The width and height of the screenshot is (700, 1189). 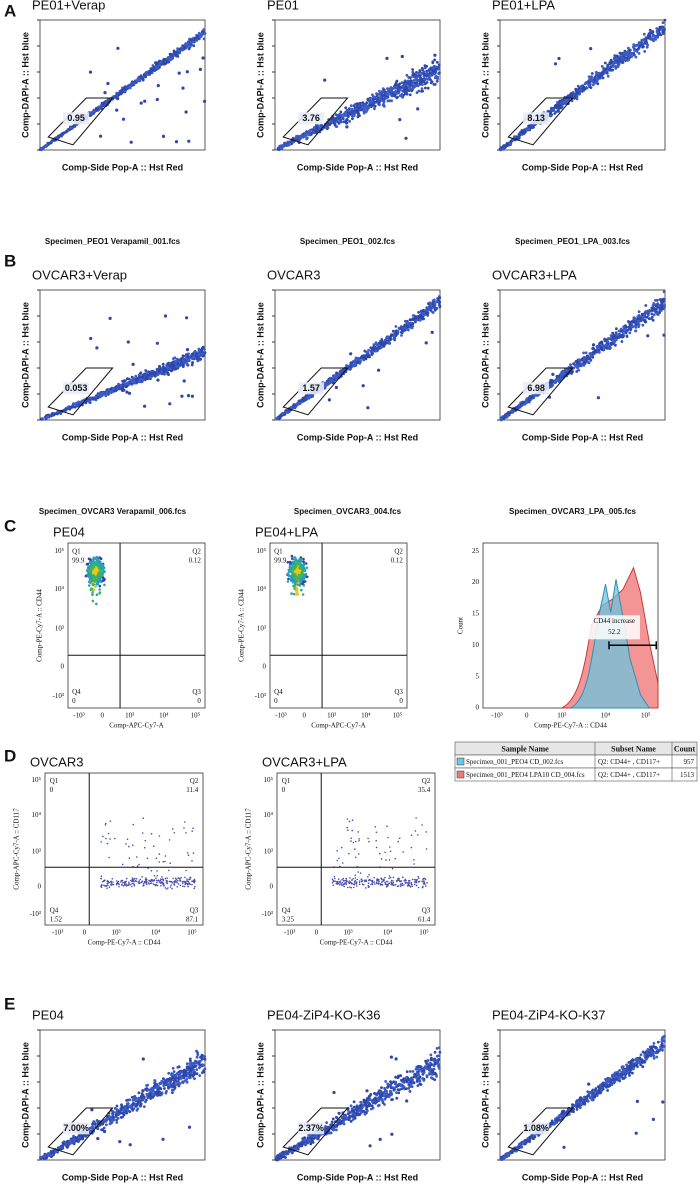 I want to click on plot-title: OVCAR3, so click(x=293, y=274).